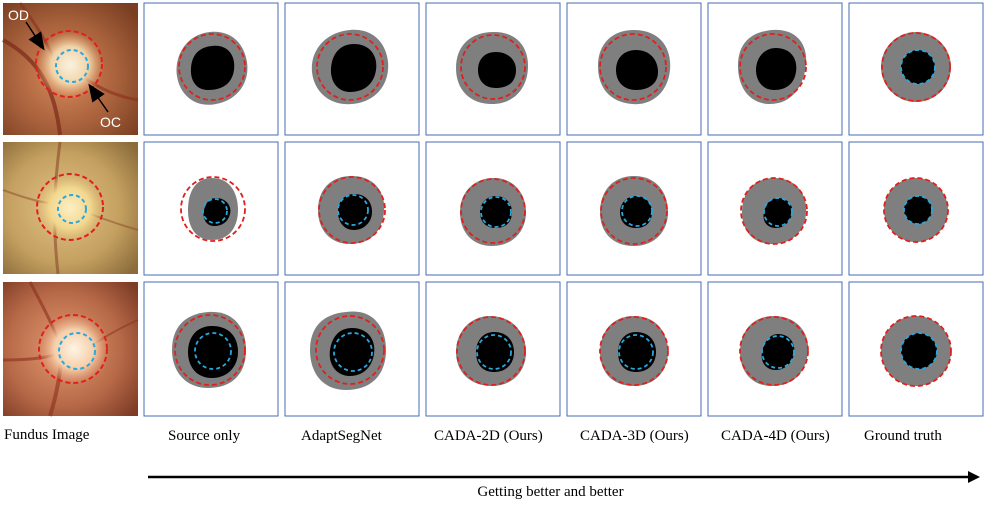 This screenshot has height=509, width=997. I want to click on arrow-caption: Getting better and better, so click(550, 492).